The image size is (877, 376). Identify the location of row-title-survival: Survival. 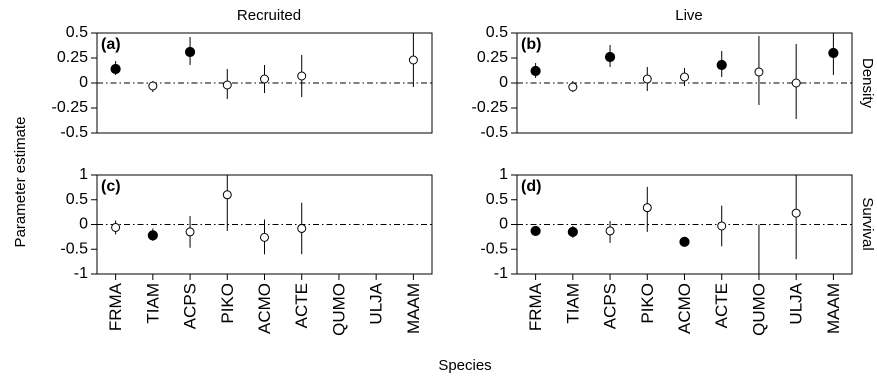
(867, 223).